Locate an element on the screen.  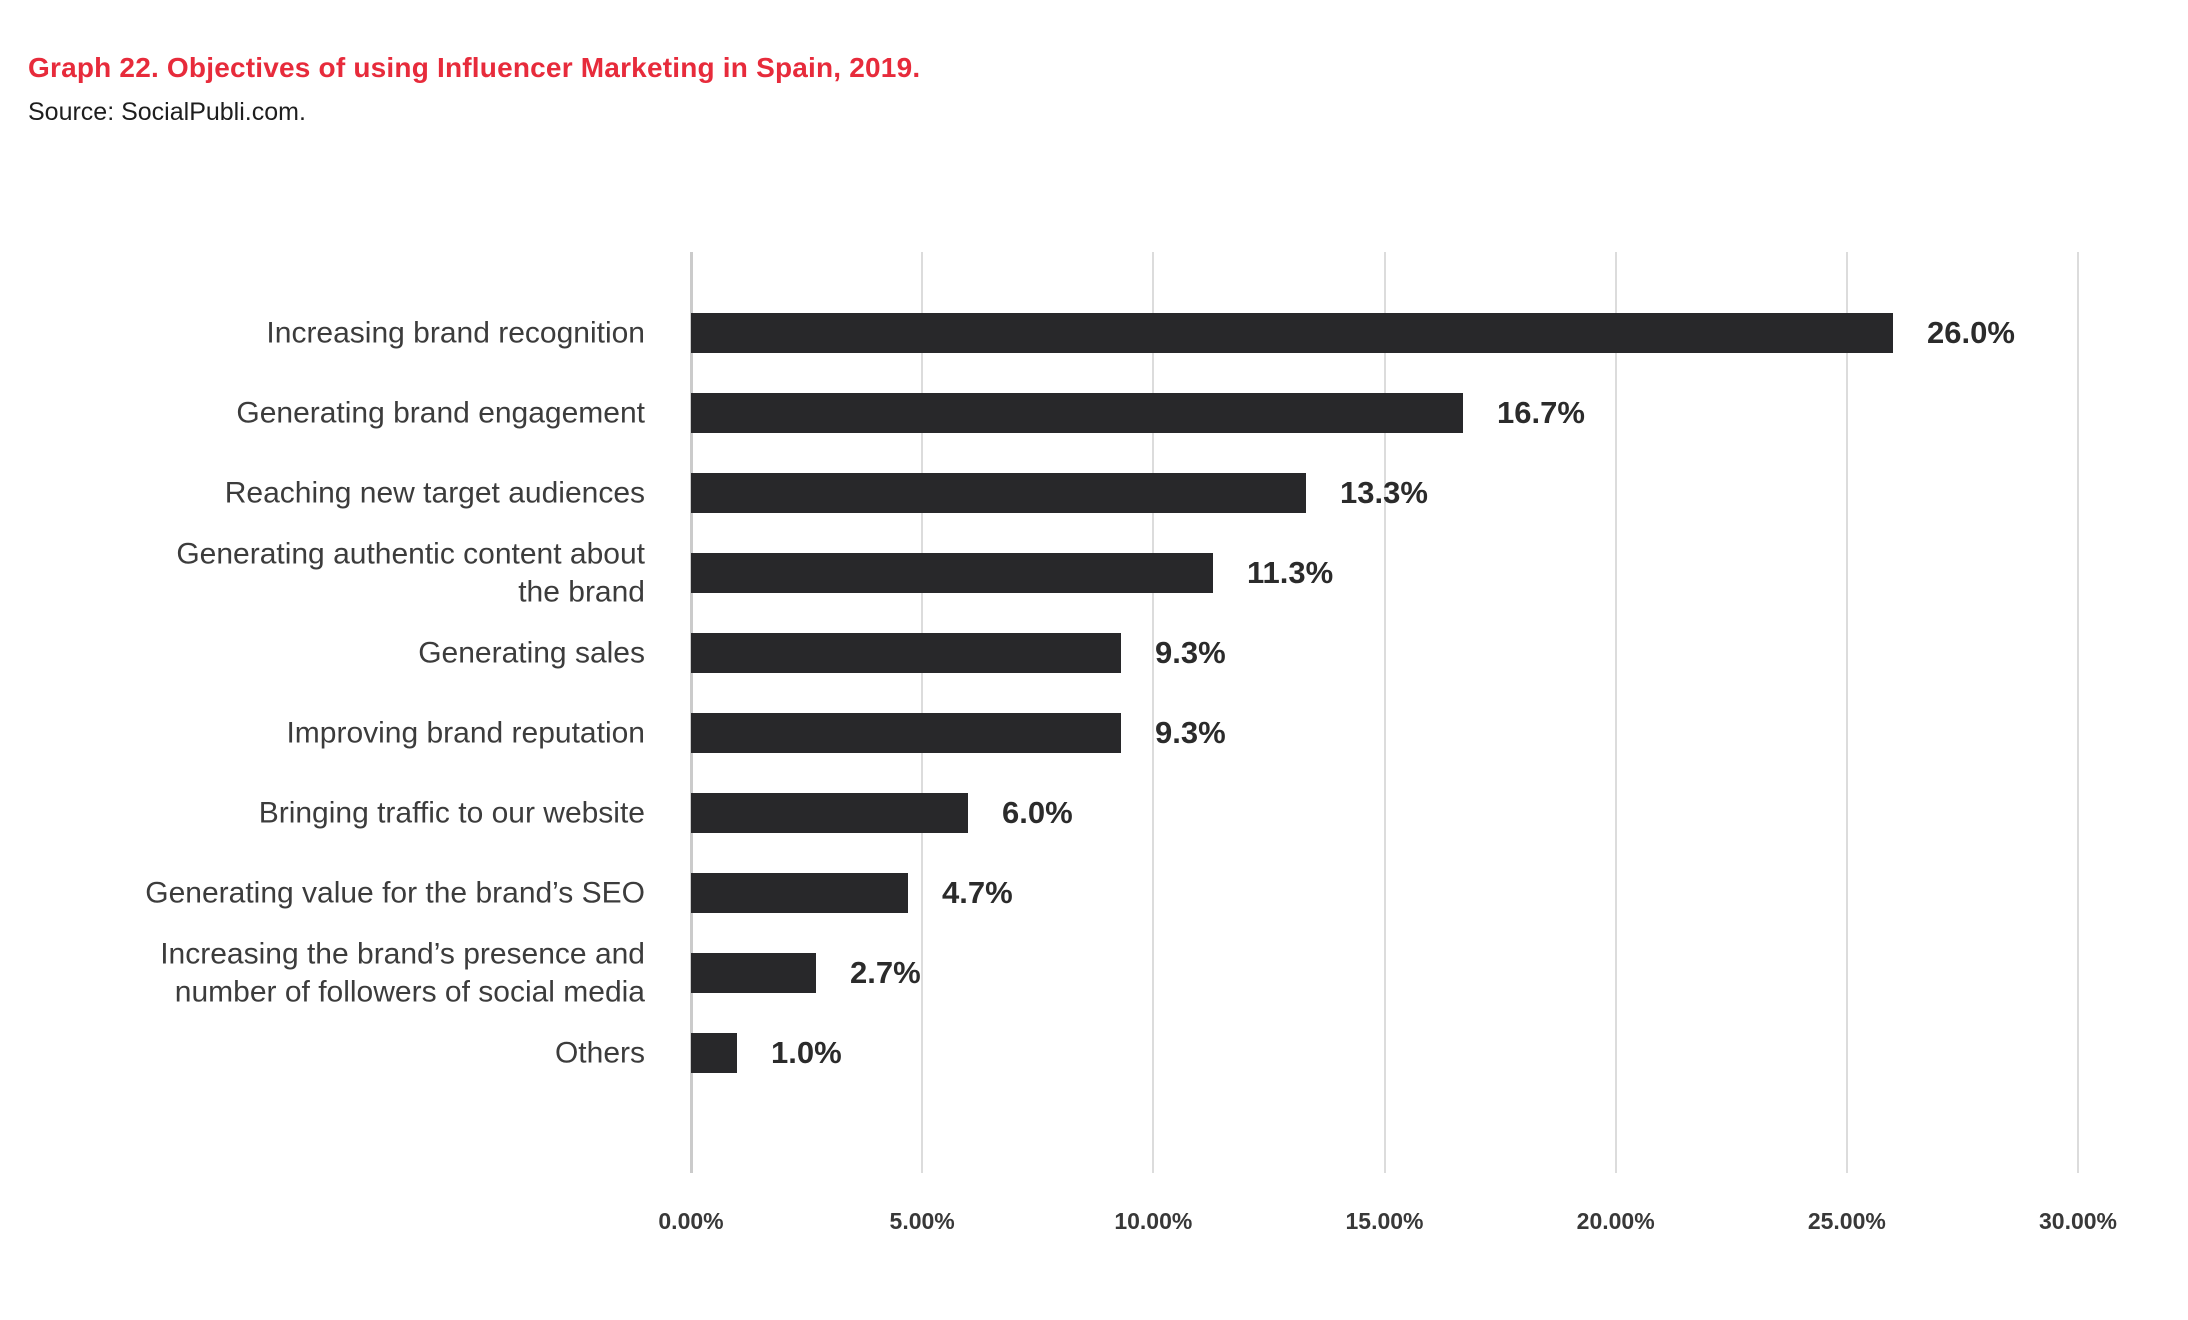
category-label: Reaching new target audiences is located at coordinates (434, 493).